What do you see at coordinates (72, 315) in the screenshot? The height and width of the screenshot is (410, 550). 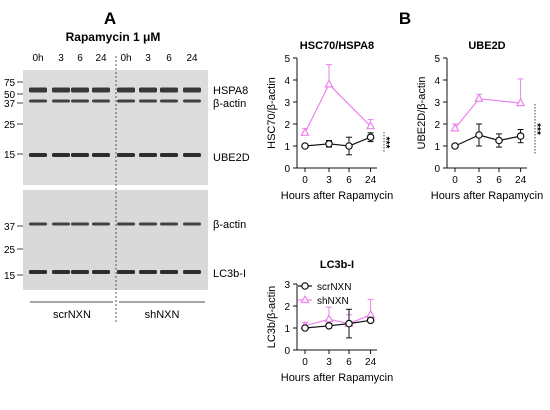 I see `group-label-scr: scrNXN` at bounding box center [72, 315].